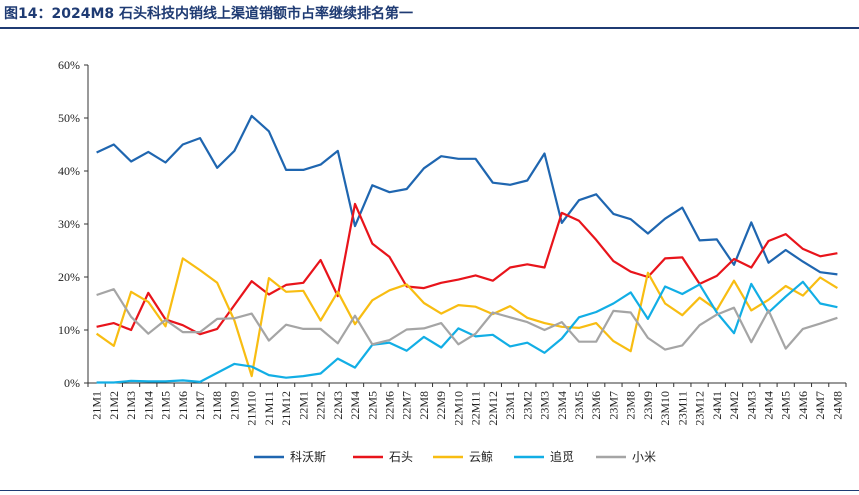  Describe the element at coordinates (69, 224) in the screenshot. I see `y-tick-label: 30%` at that location.